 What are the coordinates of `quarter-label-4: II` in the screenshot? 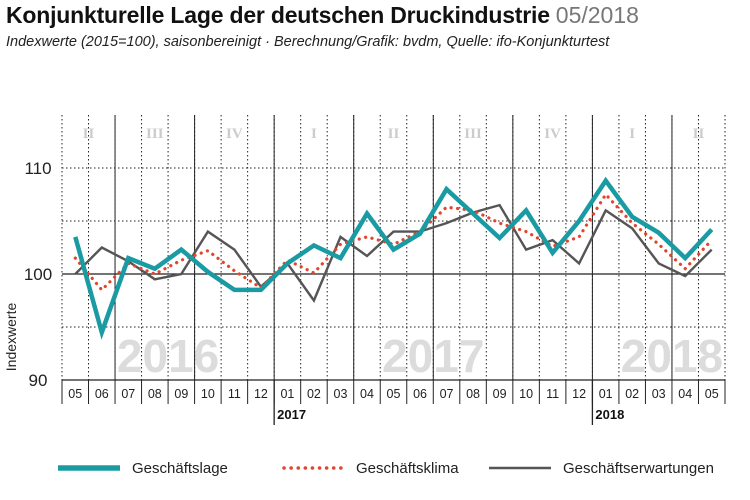 It's located at (394, 134).